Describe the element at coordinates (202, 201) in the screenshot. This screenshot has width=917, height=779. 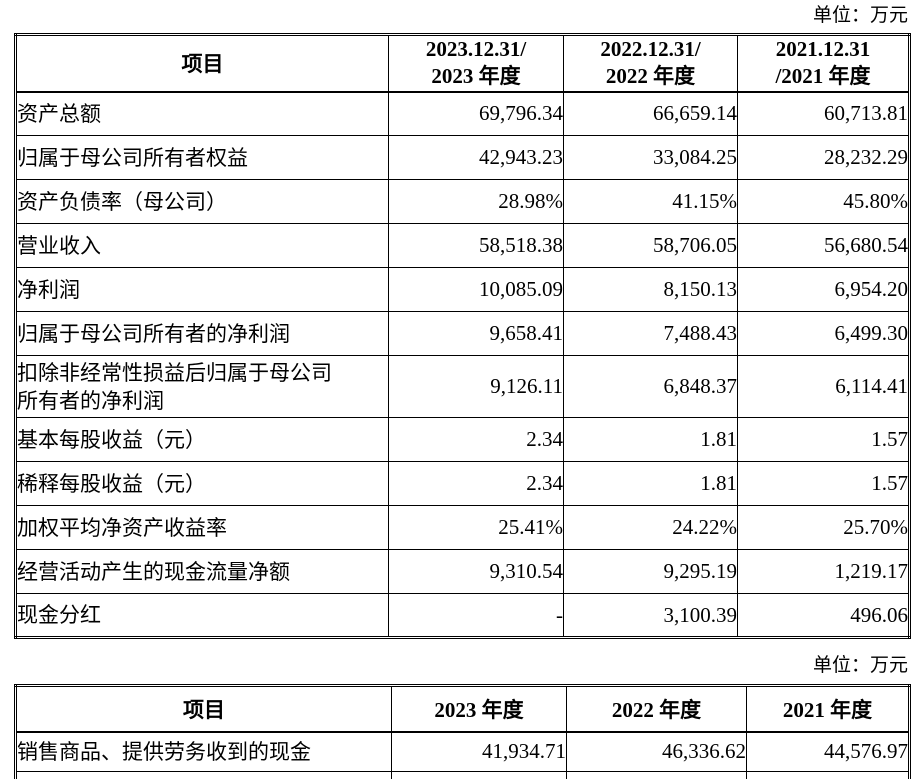
I see `row-label: 资产负债率（母公司）` at that location.